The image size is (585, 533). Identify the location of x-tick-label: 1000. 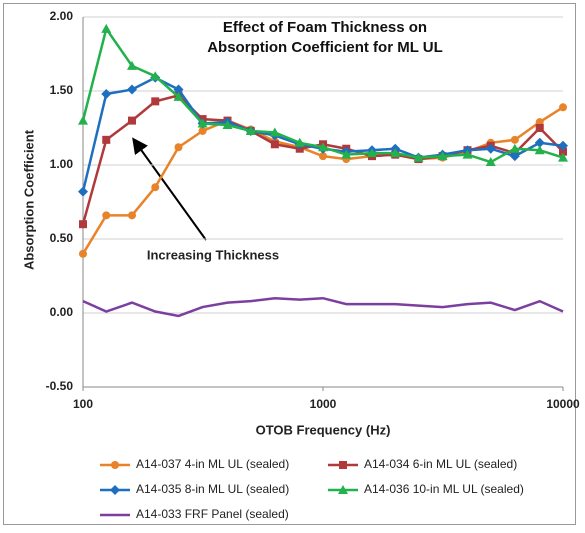
(323, 404).